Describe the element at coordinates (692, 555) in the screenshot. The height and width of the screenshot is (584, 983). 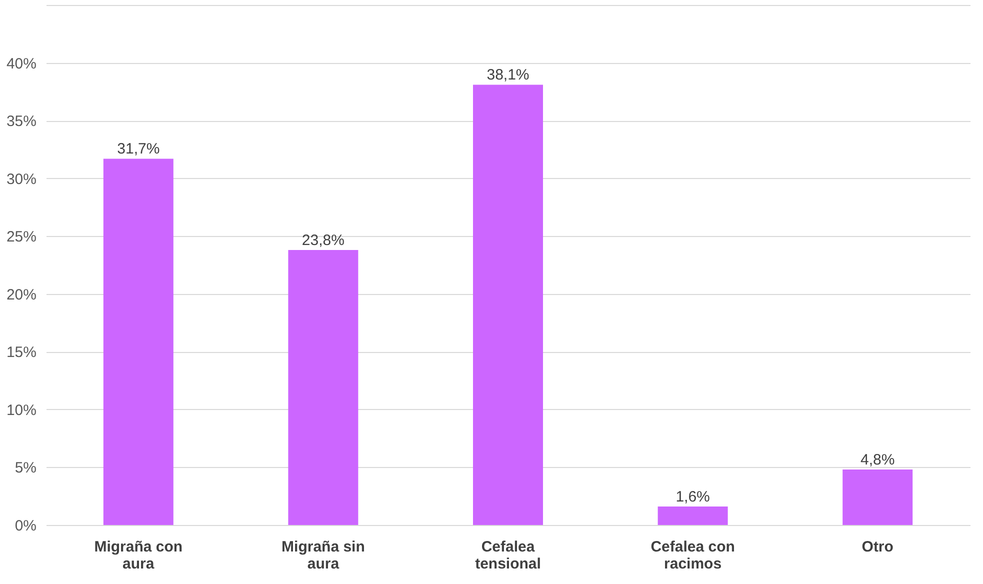
I see `x-tick-label: Cefalea con racimos` at that location.